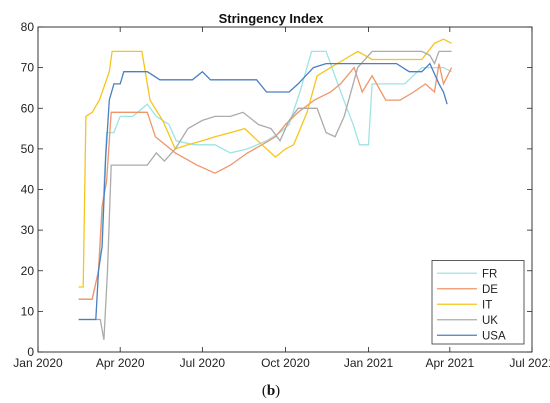 The height and width of the screenshot is (403, 550). I want to click on legend-box, so click(478, 302).